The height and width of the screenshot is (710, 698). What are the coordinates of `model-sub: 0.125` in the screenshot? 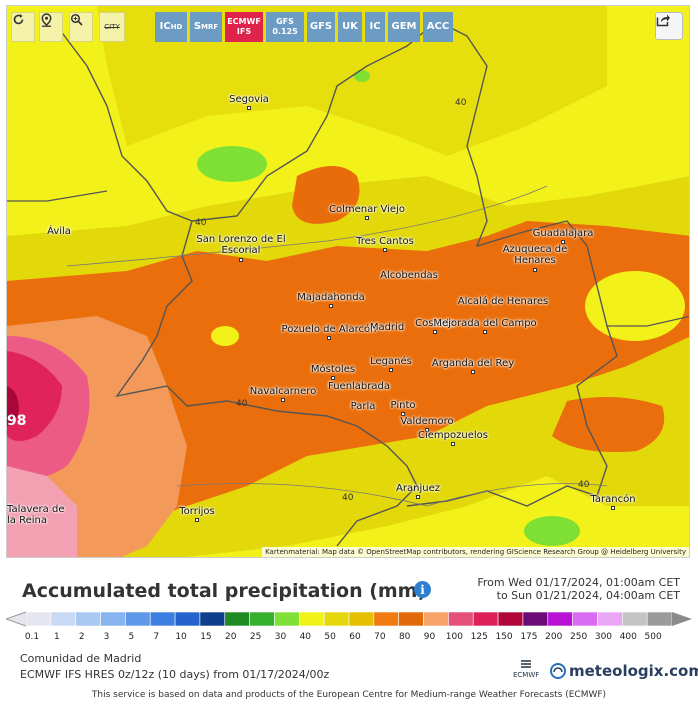 It's located at (285, 31).